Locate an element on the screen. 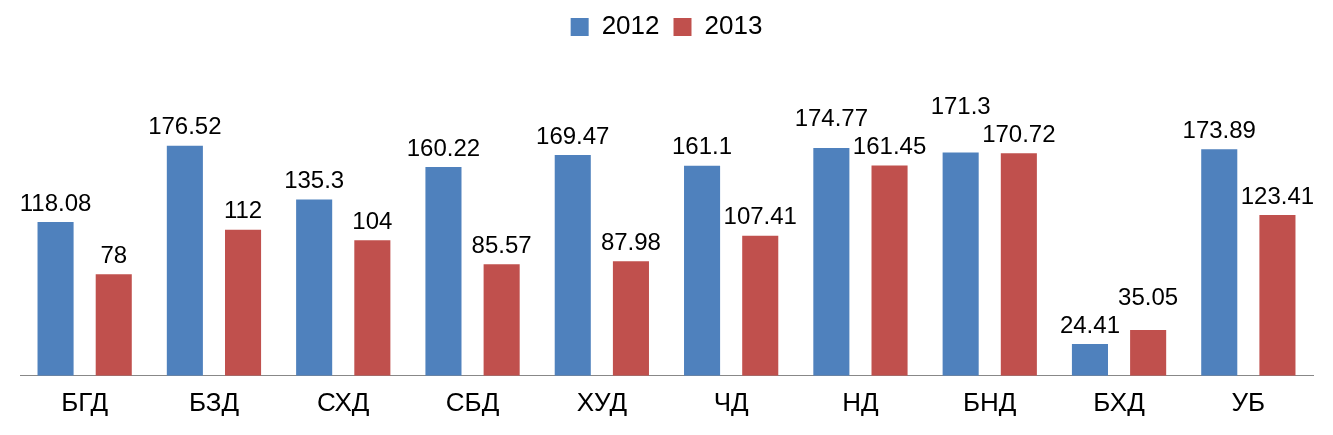  data-label: 104 is located at coordinates (372, 220).